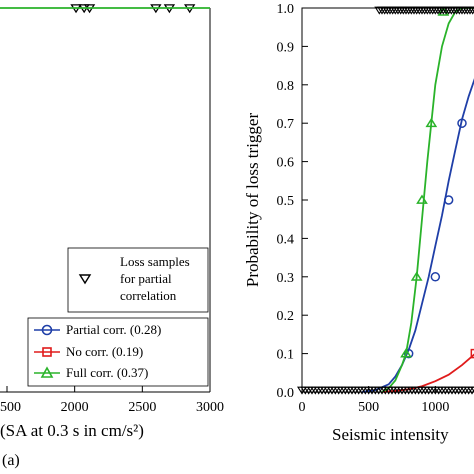  Describe the element at coordinates (104, 351) in the screenshot. I see `legend-nocorr-label: No corr. (0.19)` at that location.